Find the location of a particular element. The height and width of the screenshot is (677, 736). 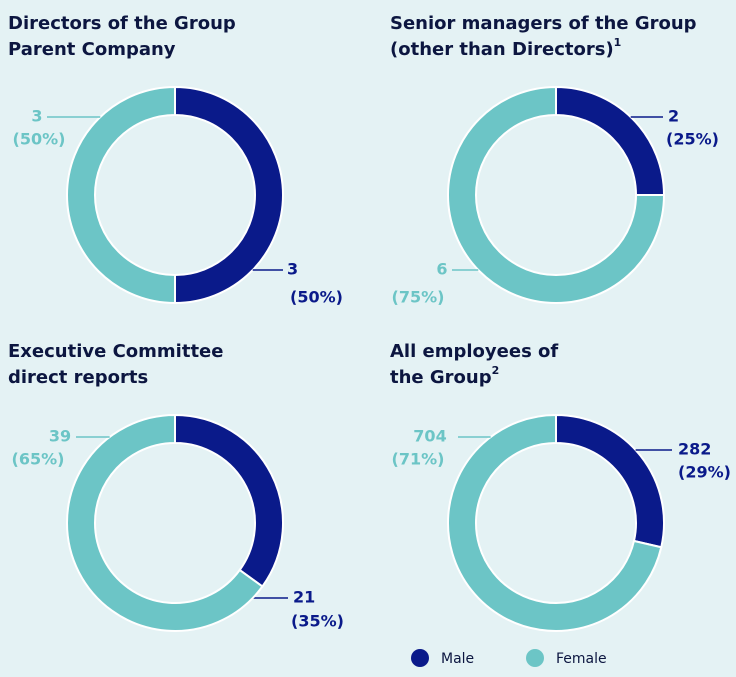

title-line: direct reports is located at coordinates (78, 377).